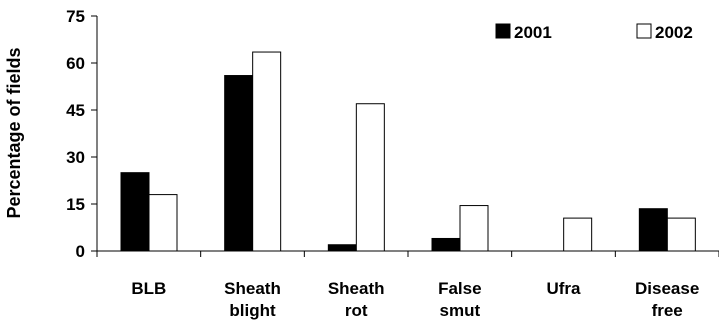 The height and width of the screenshot is (332, 719). I want to click on category-label: Ufra, so click(563, 288).